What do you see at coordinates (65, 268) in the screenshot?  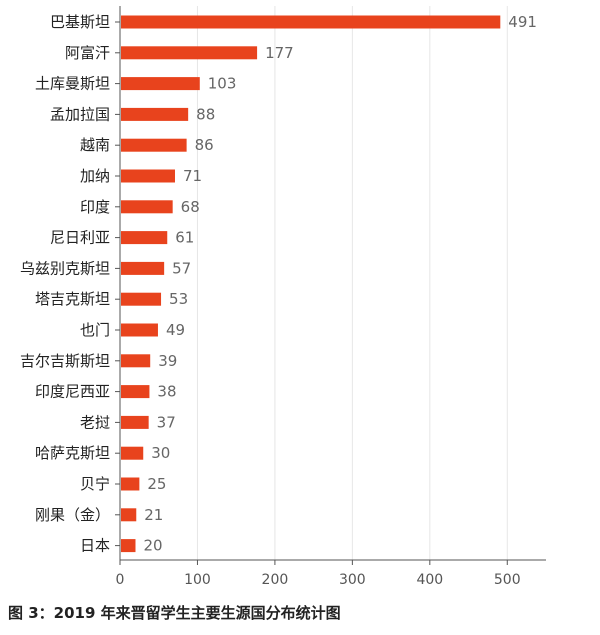 I see `category-label: 乌兹别克斯坦` at bounding box center [65, 268].